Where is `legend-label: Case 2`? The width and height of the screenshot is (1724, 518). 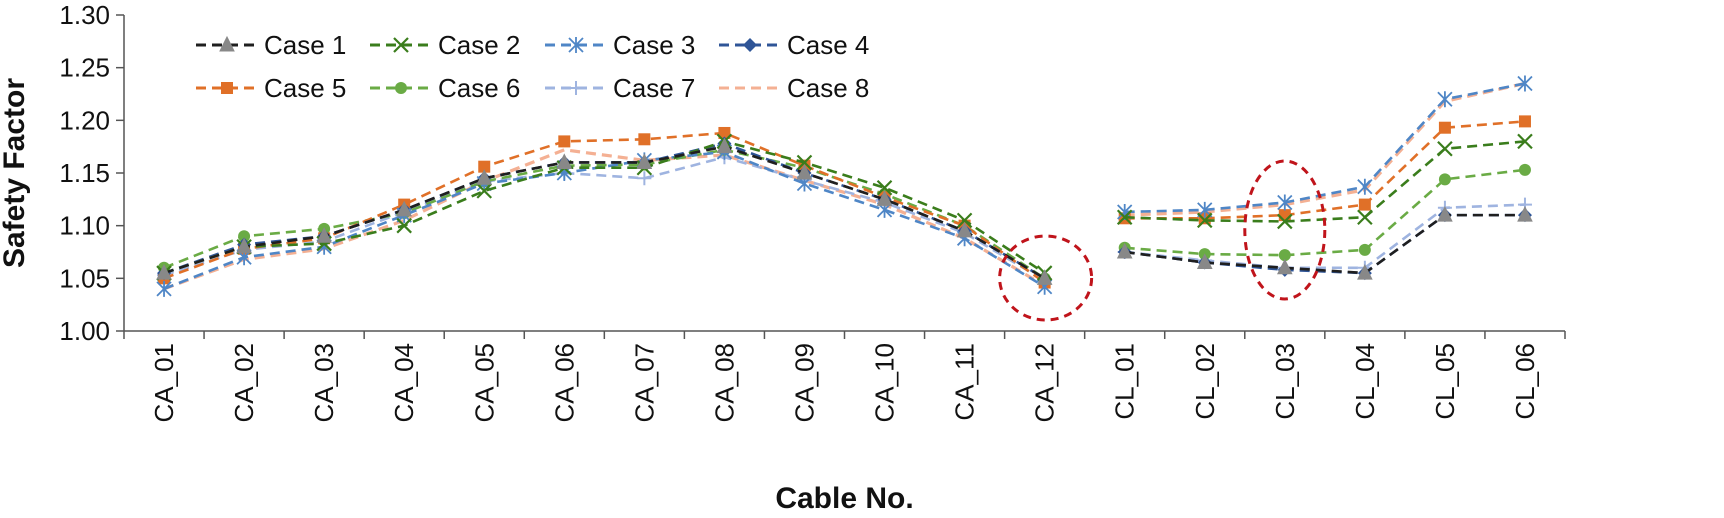
legend-label: Case 2 is located at coordinates (479, 45).